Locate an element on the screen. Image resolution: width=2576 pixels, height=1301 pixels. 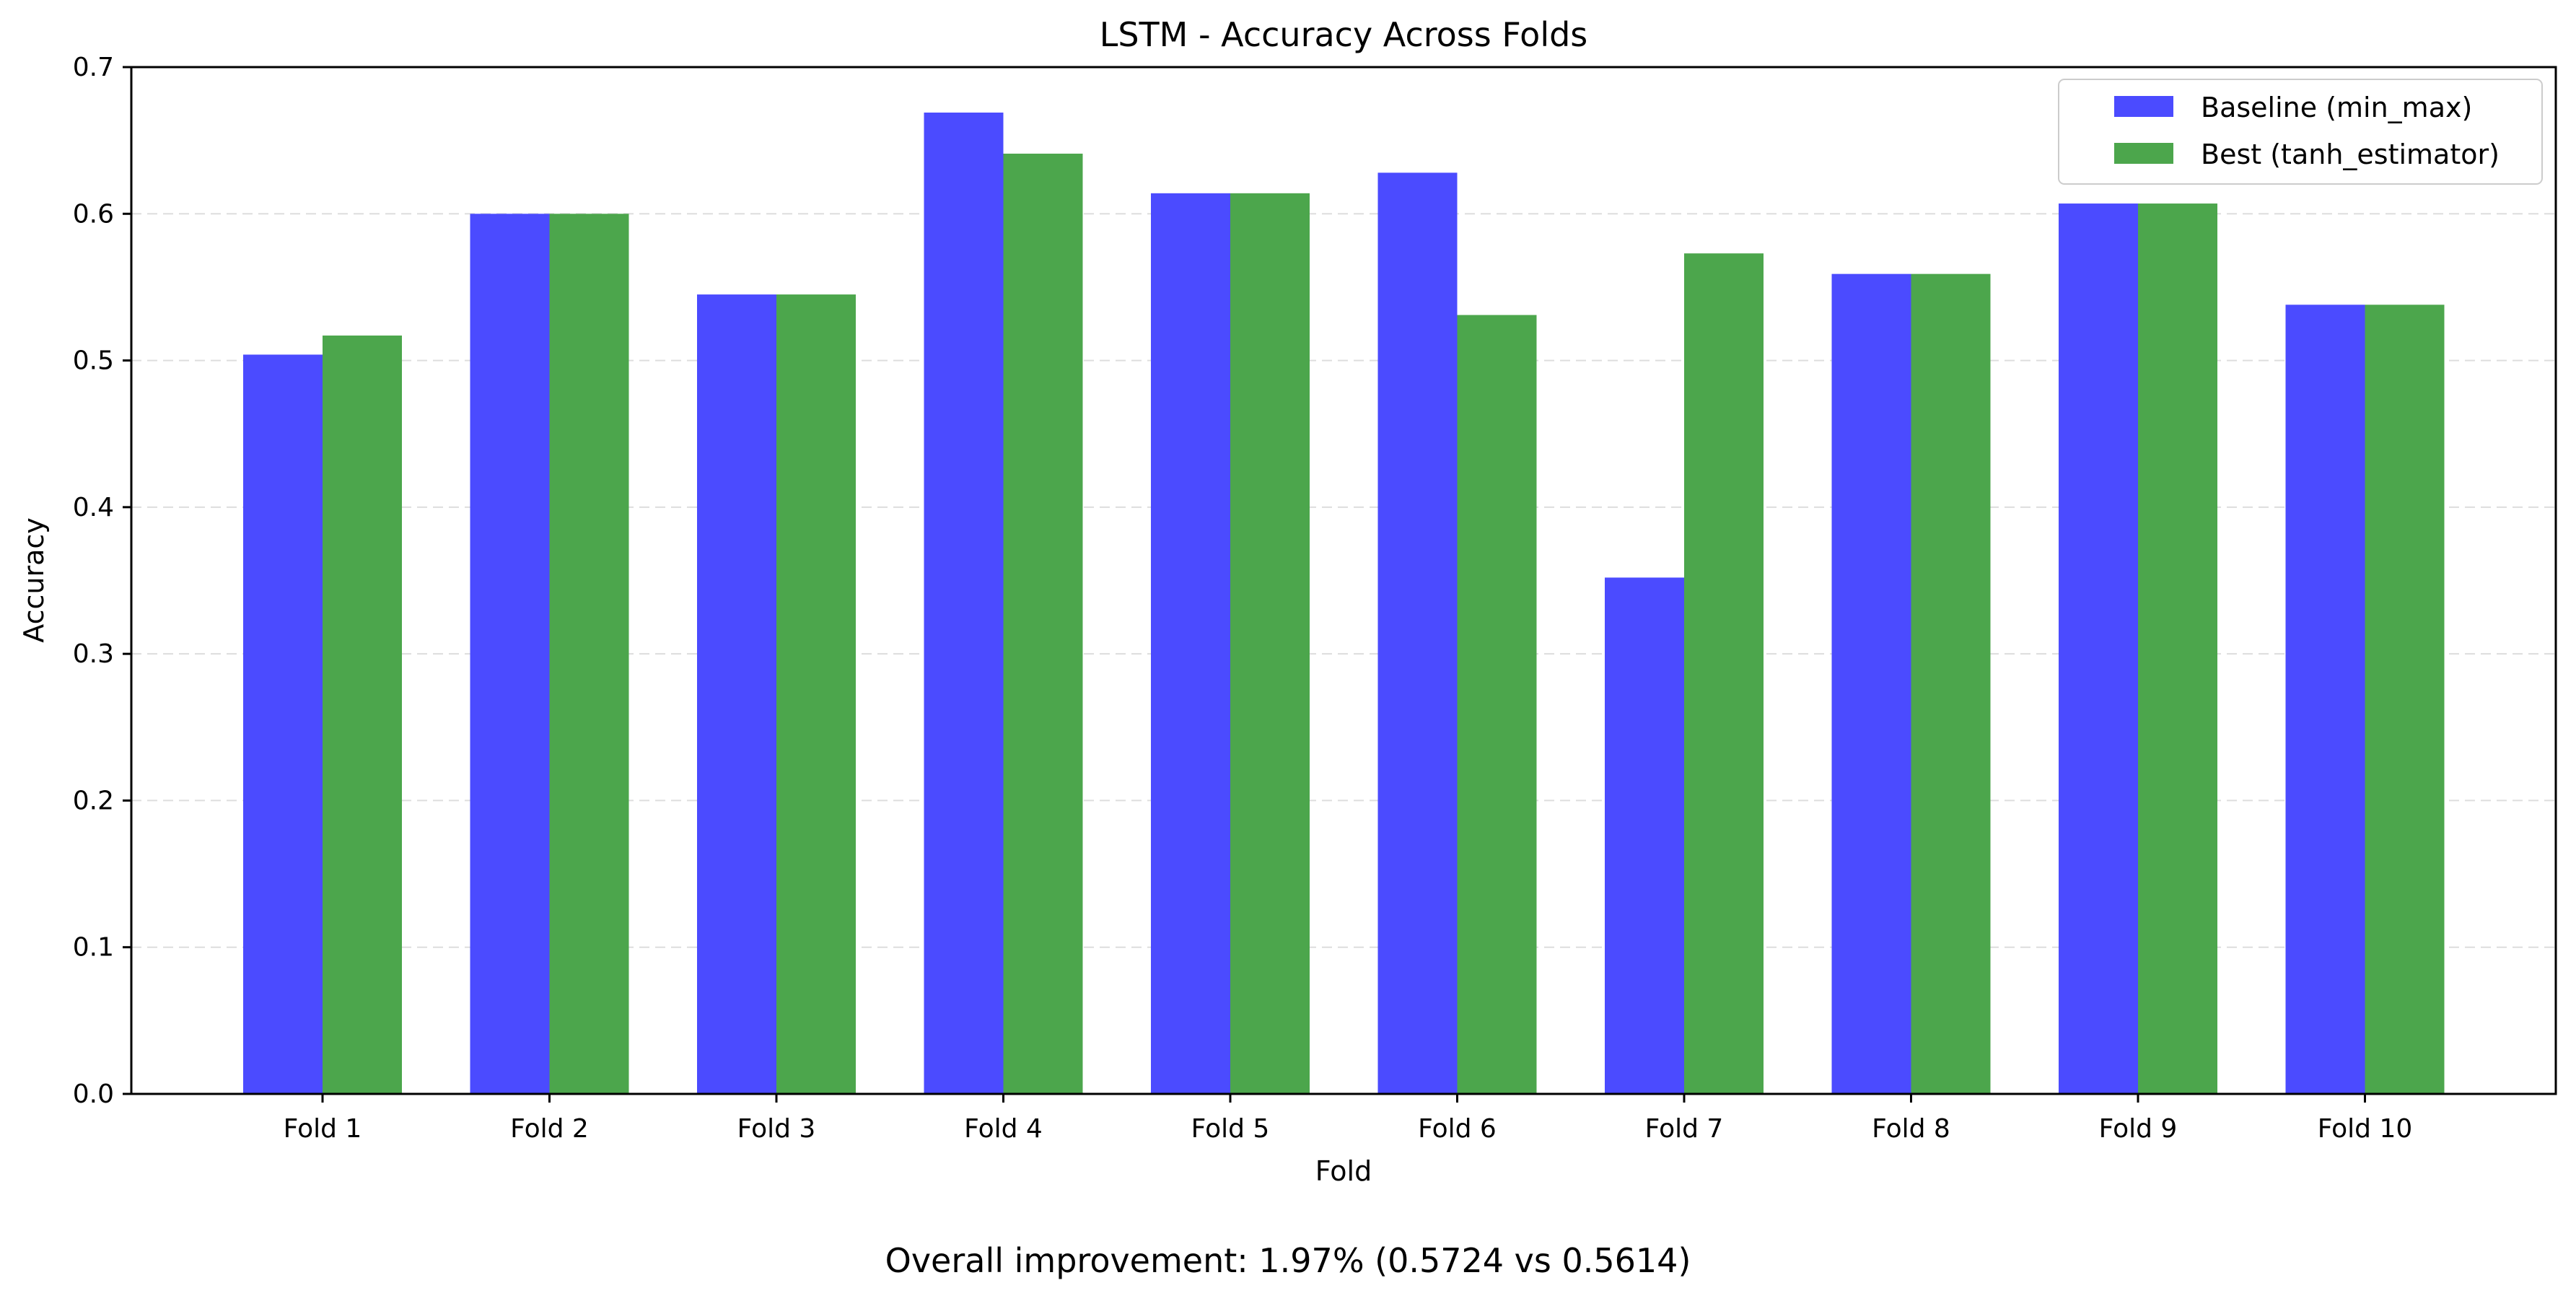
legend-swatch-baseline is located at coordinates (2143, 106).